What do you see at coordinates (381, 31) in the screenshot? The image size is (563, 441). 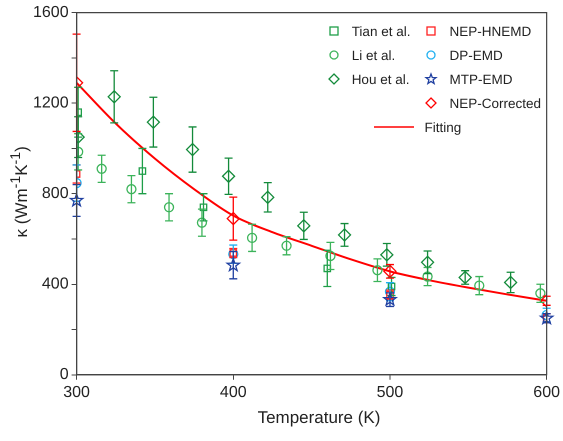 I see `legend-label: Tian et al.` at bounding box center [381, 31].